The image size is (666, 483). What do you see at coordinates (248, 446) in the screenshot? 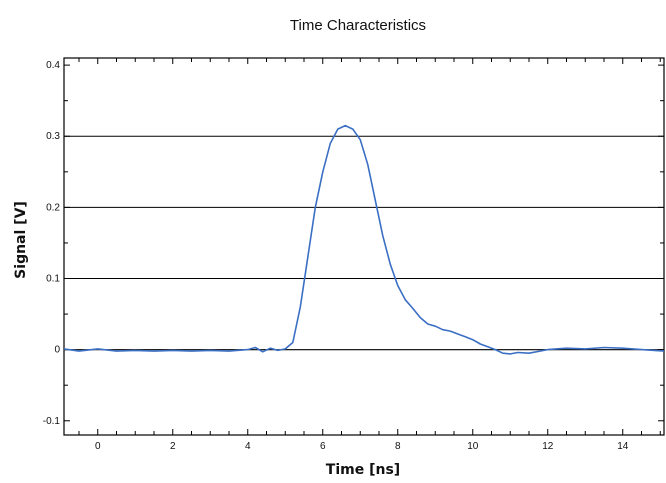
I see `x-tick-label: 4` at bounding box center [248, 446].